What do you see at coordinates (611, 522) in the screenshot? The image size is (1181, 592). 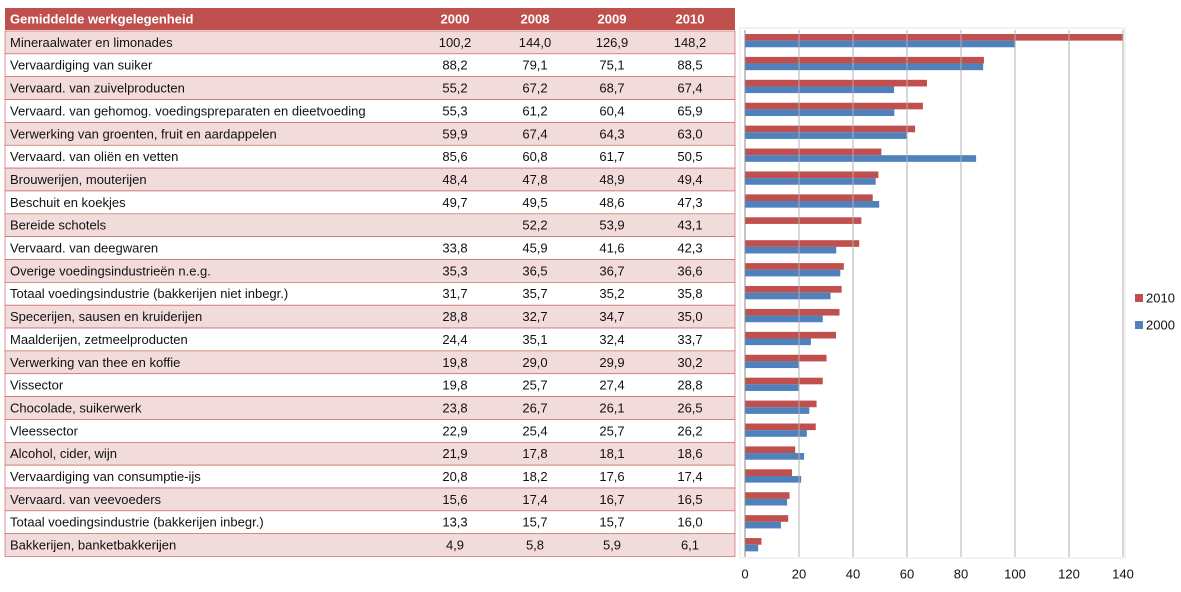 I see `table-cell: 15,7` at bounding box center [611, 522].